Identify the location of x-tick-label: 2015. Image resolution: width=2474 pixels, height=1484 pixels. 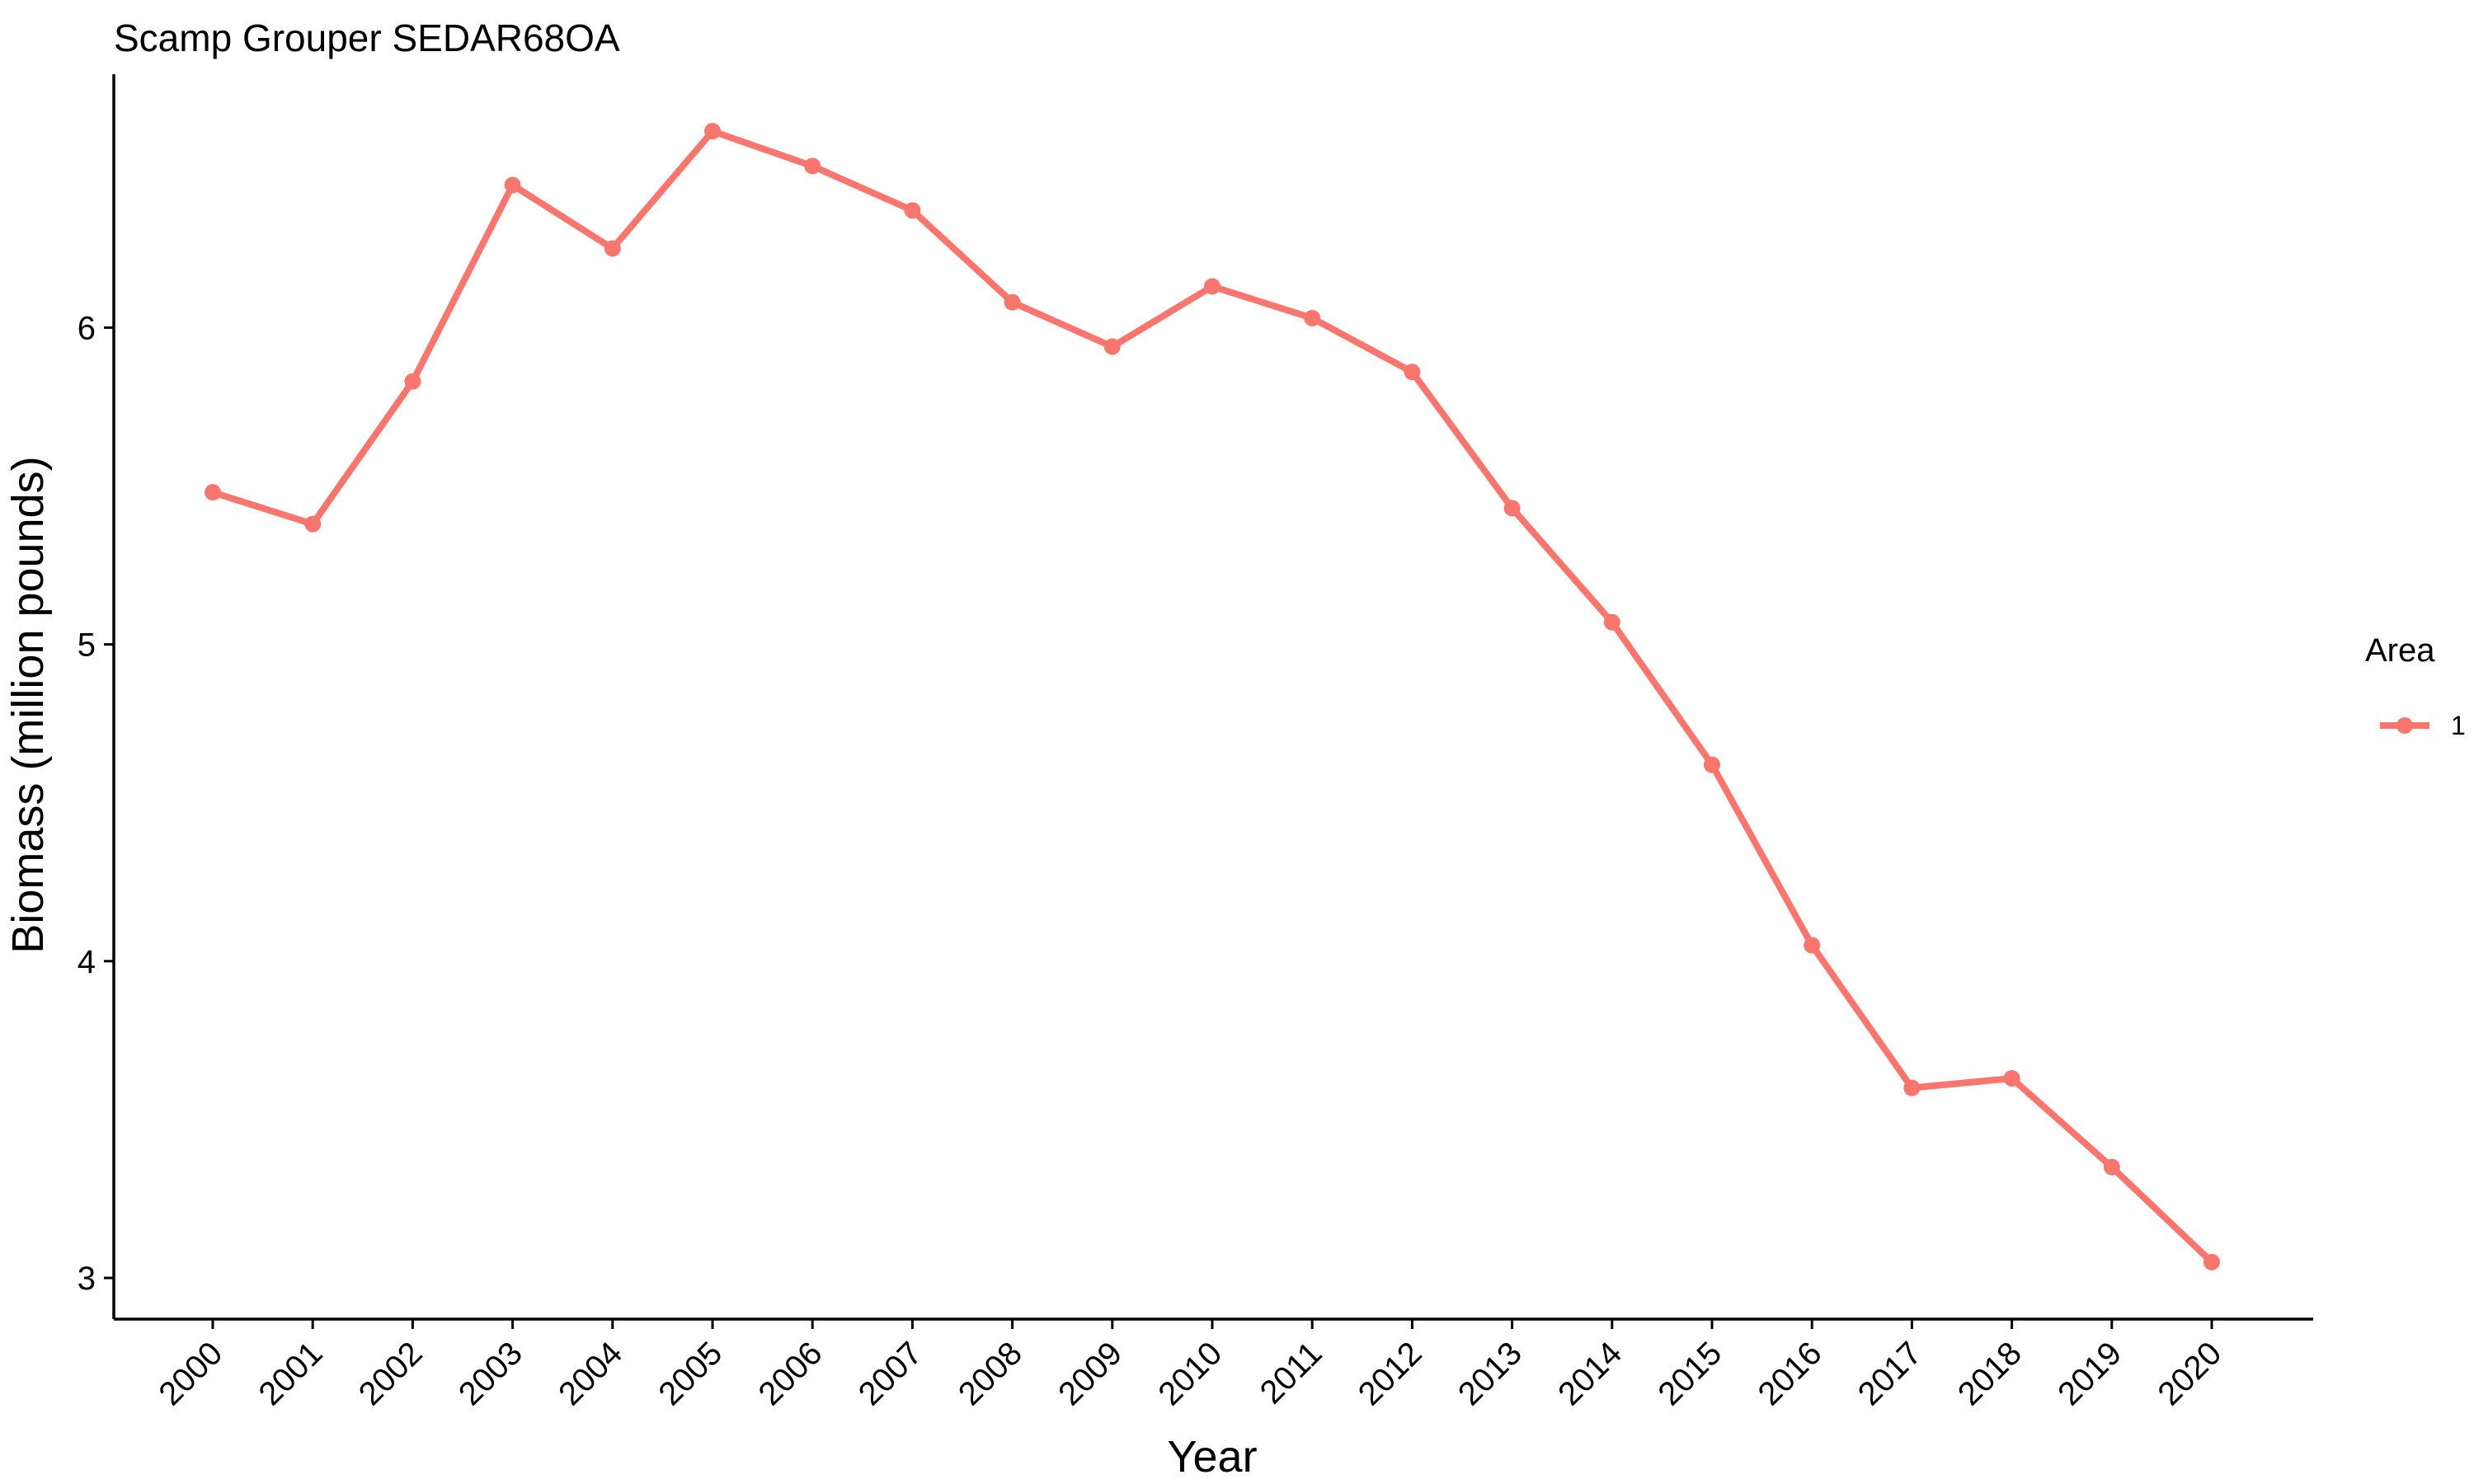
(1690, 1373).